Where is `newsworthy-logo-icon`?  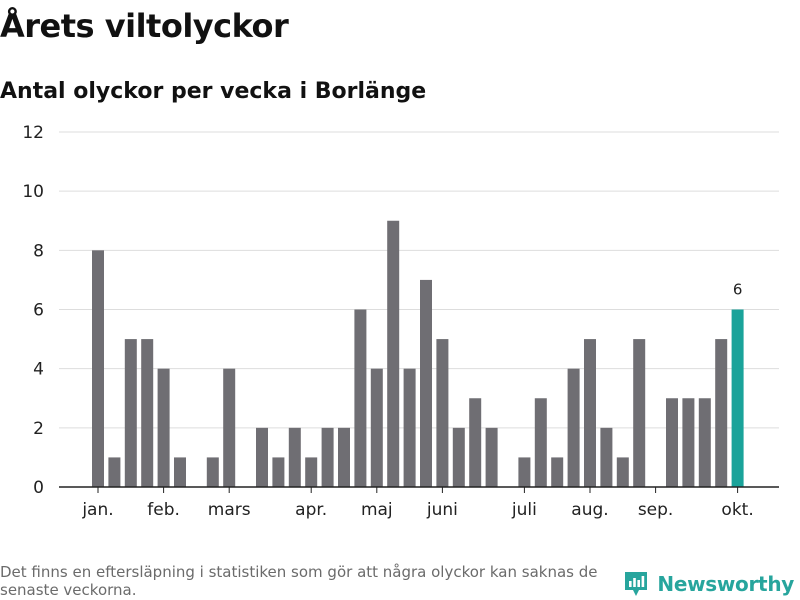 newsworthy-logo-icon is located at coordinates (636, 584).